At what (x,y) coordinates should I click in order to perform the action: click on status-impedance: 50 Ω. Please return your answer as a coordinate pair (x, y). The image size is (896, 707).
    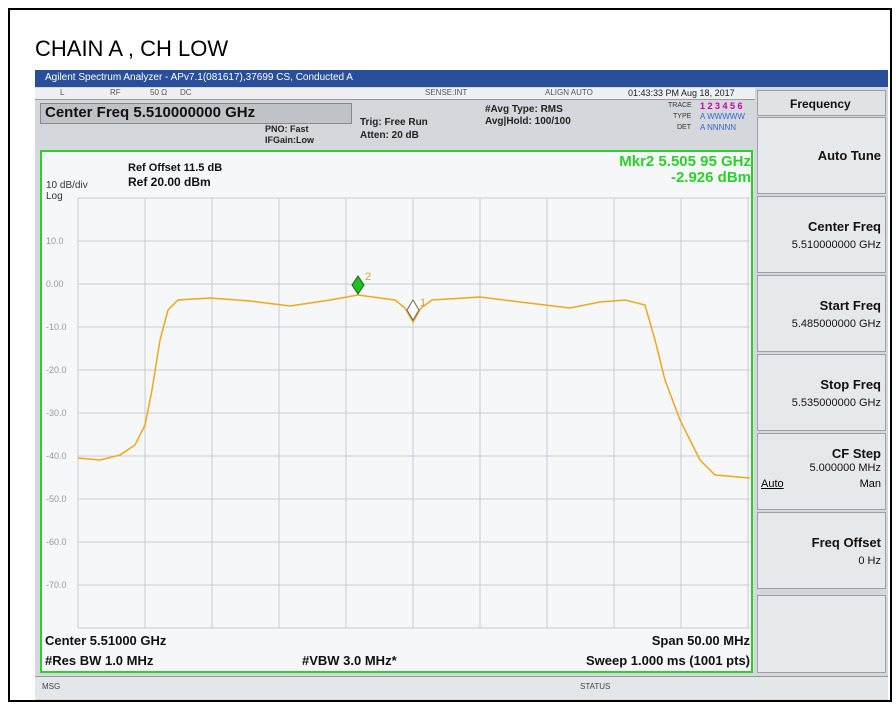
    Looking at the image, I should click on (159, 92).